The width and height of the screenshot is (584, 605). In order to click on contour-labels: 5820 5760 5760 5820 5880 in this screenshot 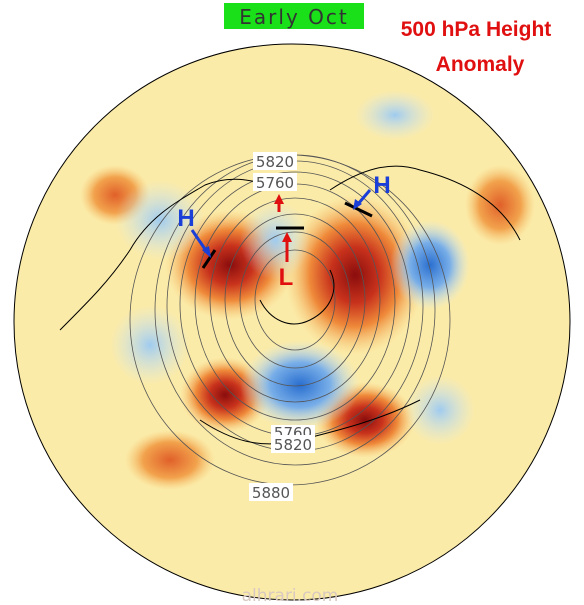, I will do `click(282, 327)`.